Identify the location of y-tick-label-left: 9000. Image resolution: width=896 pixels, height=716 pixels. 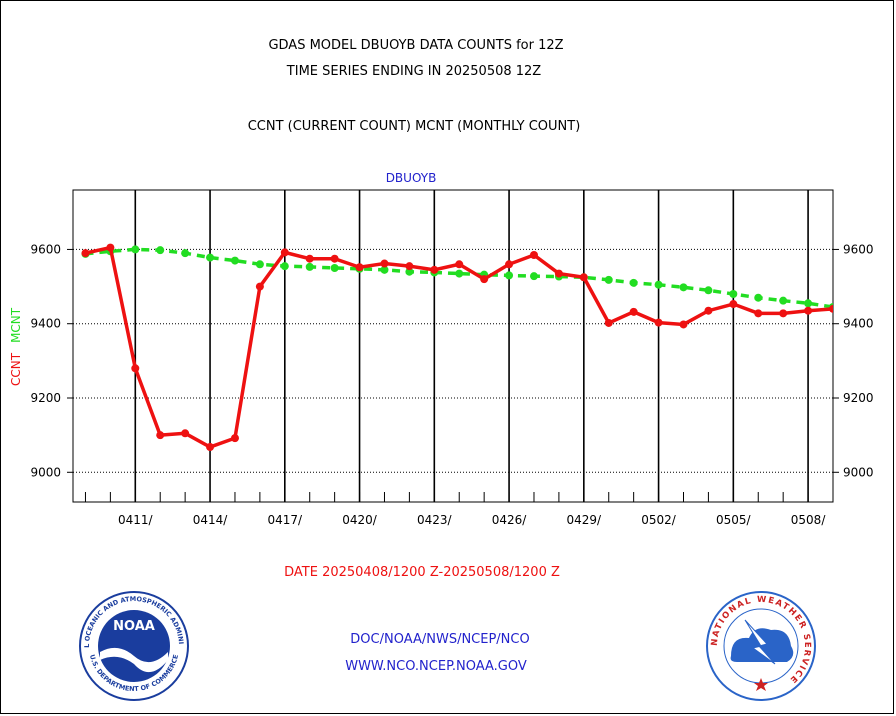
(45, 472).